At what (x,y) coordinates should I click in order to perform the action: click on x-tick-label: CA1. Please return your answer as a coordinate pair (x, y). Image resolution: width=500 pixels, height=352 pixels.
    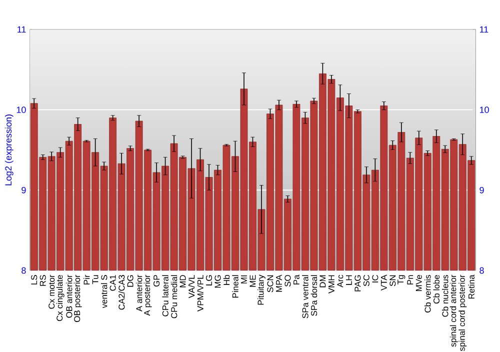
    Looking at the image, I should click on (113, 282).